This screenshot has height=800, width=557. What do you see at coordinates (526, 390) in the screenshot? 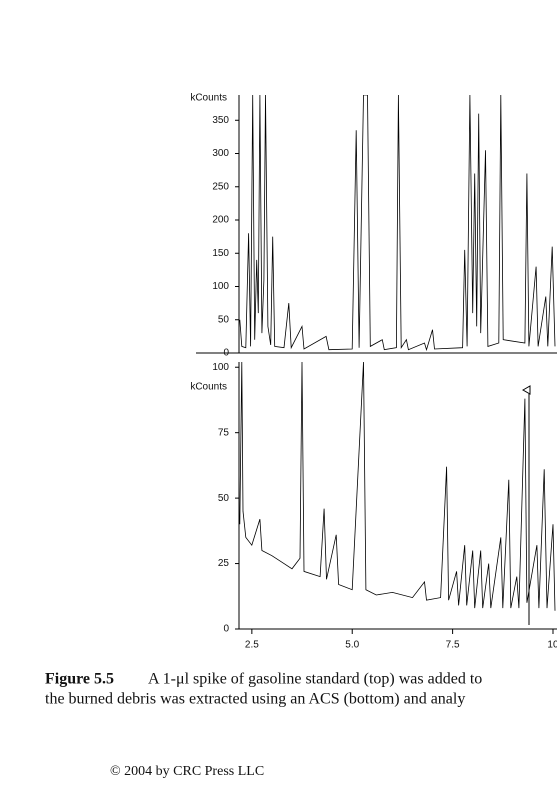
I see `marker` at bounding box center [526, 390].